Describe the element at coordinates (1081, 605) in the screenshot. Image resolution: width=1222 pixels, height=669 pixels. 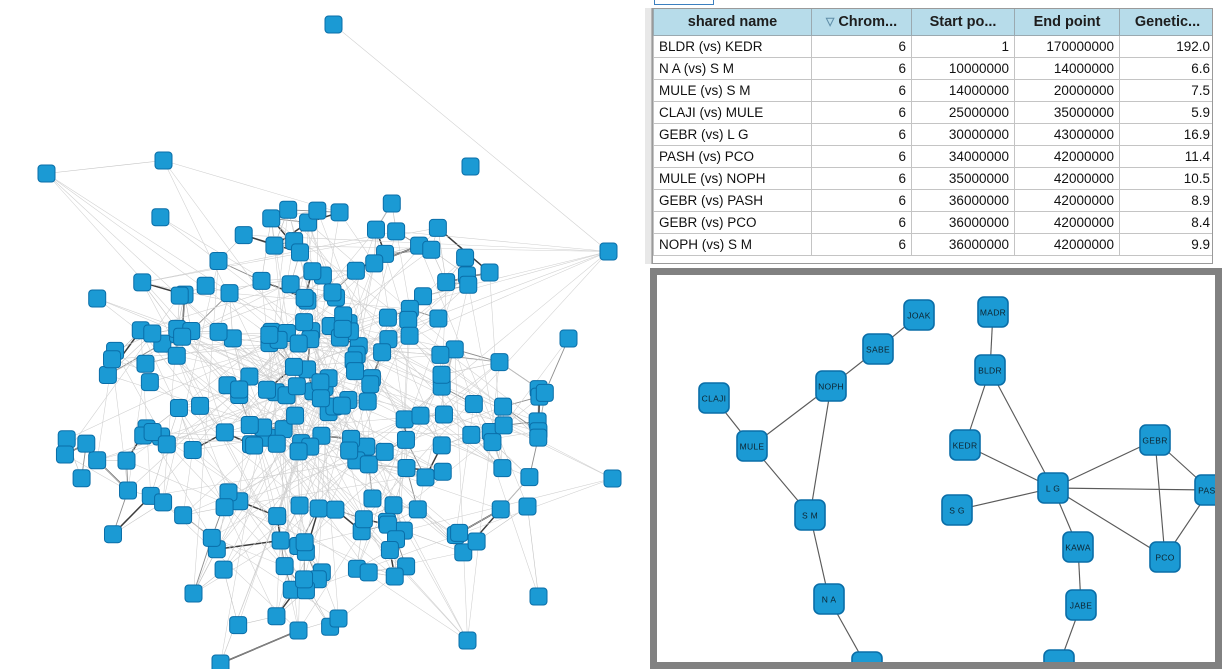
I see `graph-node-JABE: JABE` at that location.